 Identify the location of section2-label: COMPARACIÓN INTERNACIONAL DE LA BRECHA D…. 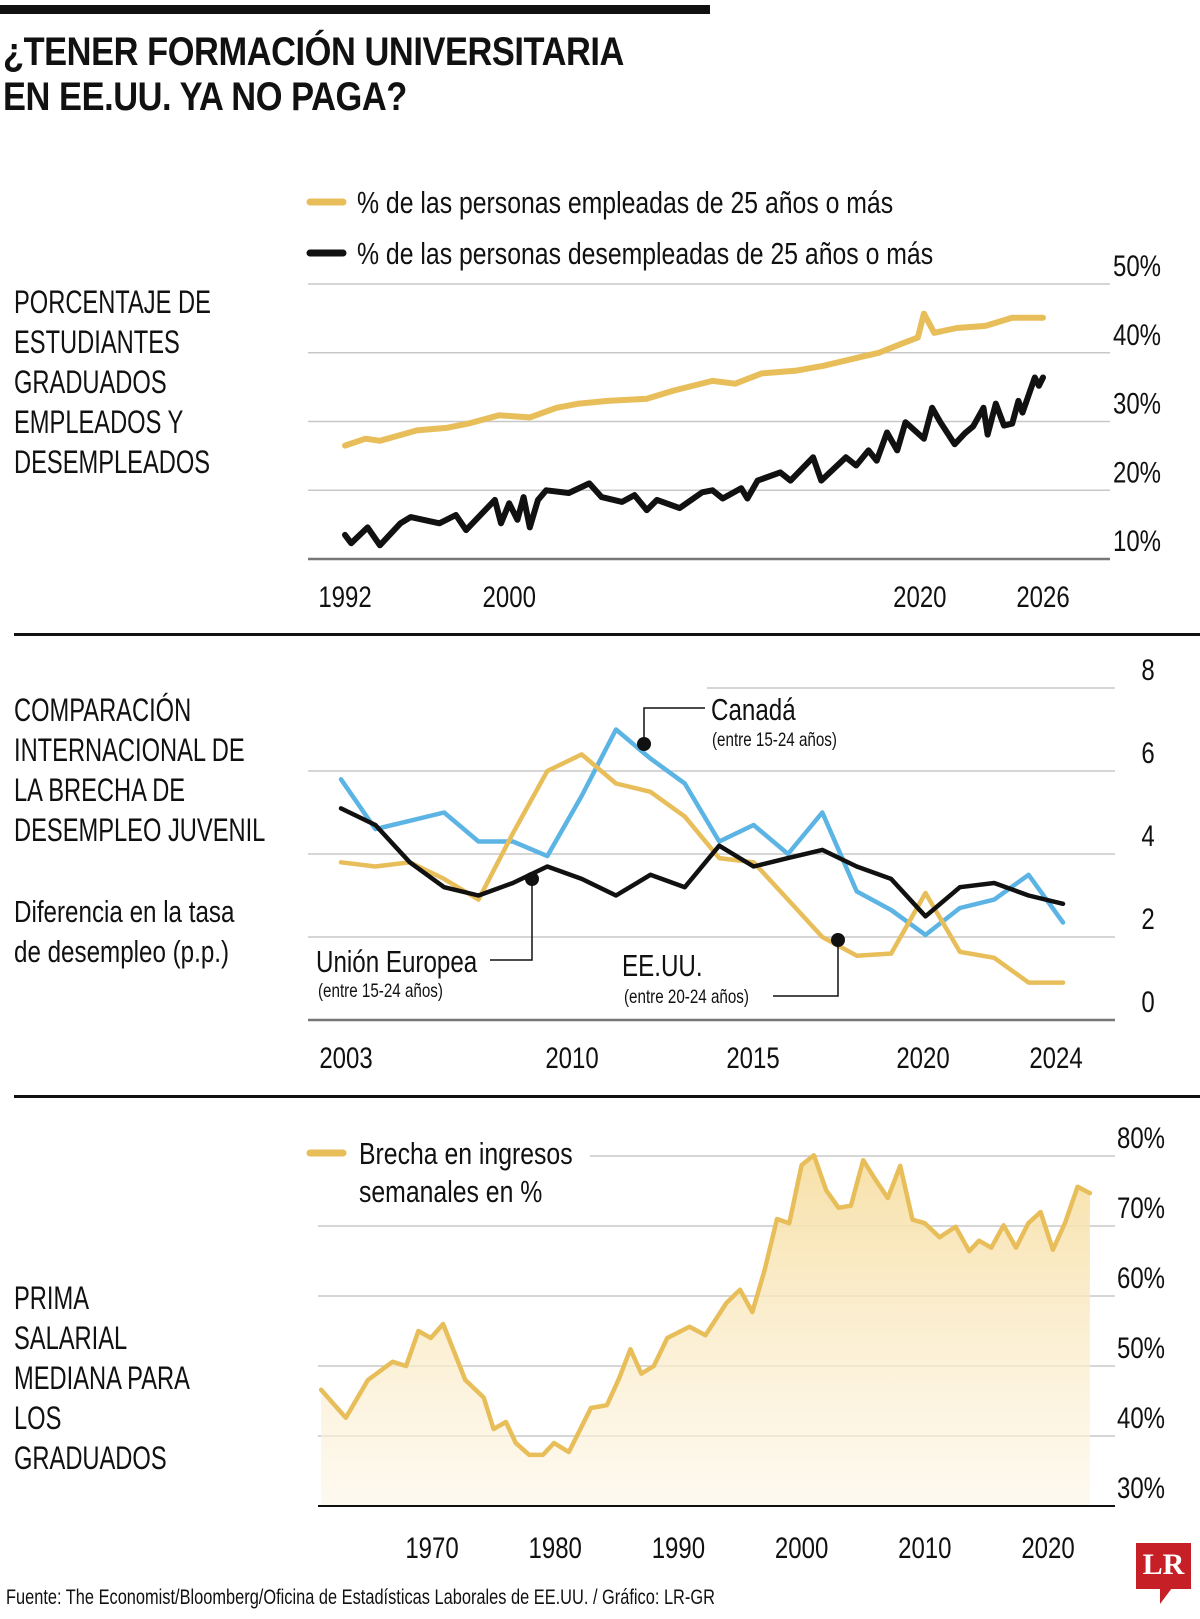
(184, 770).